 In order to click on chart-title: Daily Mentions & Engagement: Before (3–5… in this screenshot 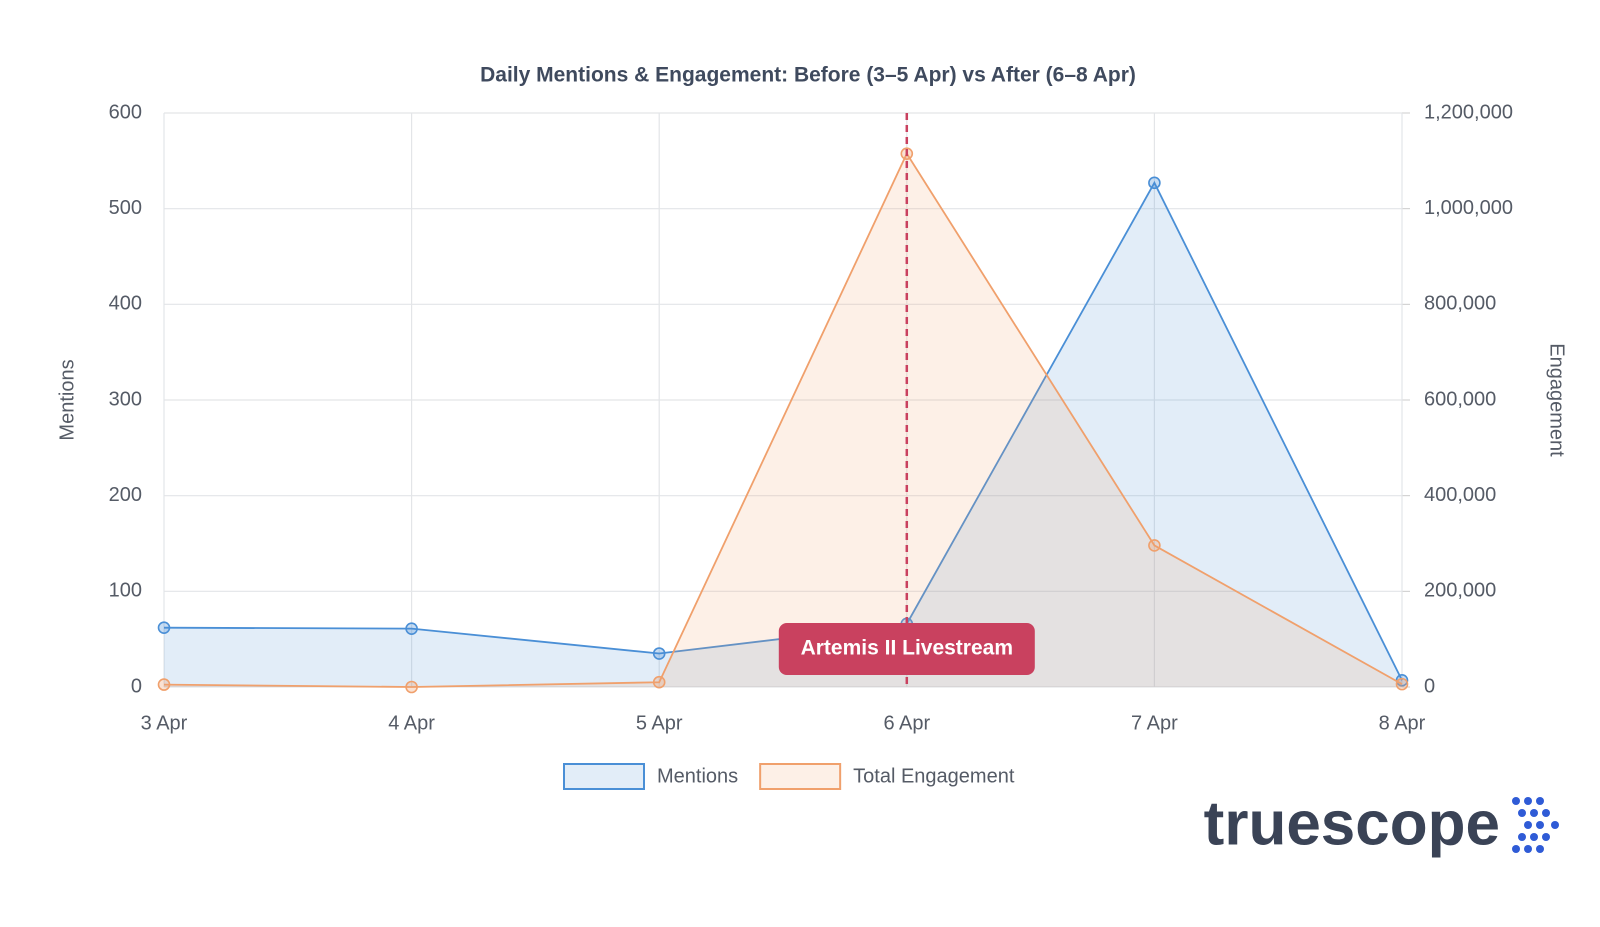, I will do `click(808, 75)`.